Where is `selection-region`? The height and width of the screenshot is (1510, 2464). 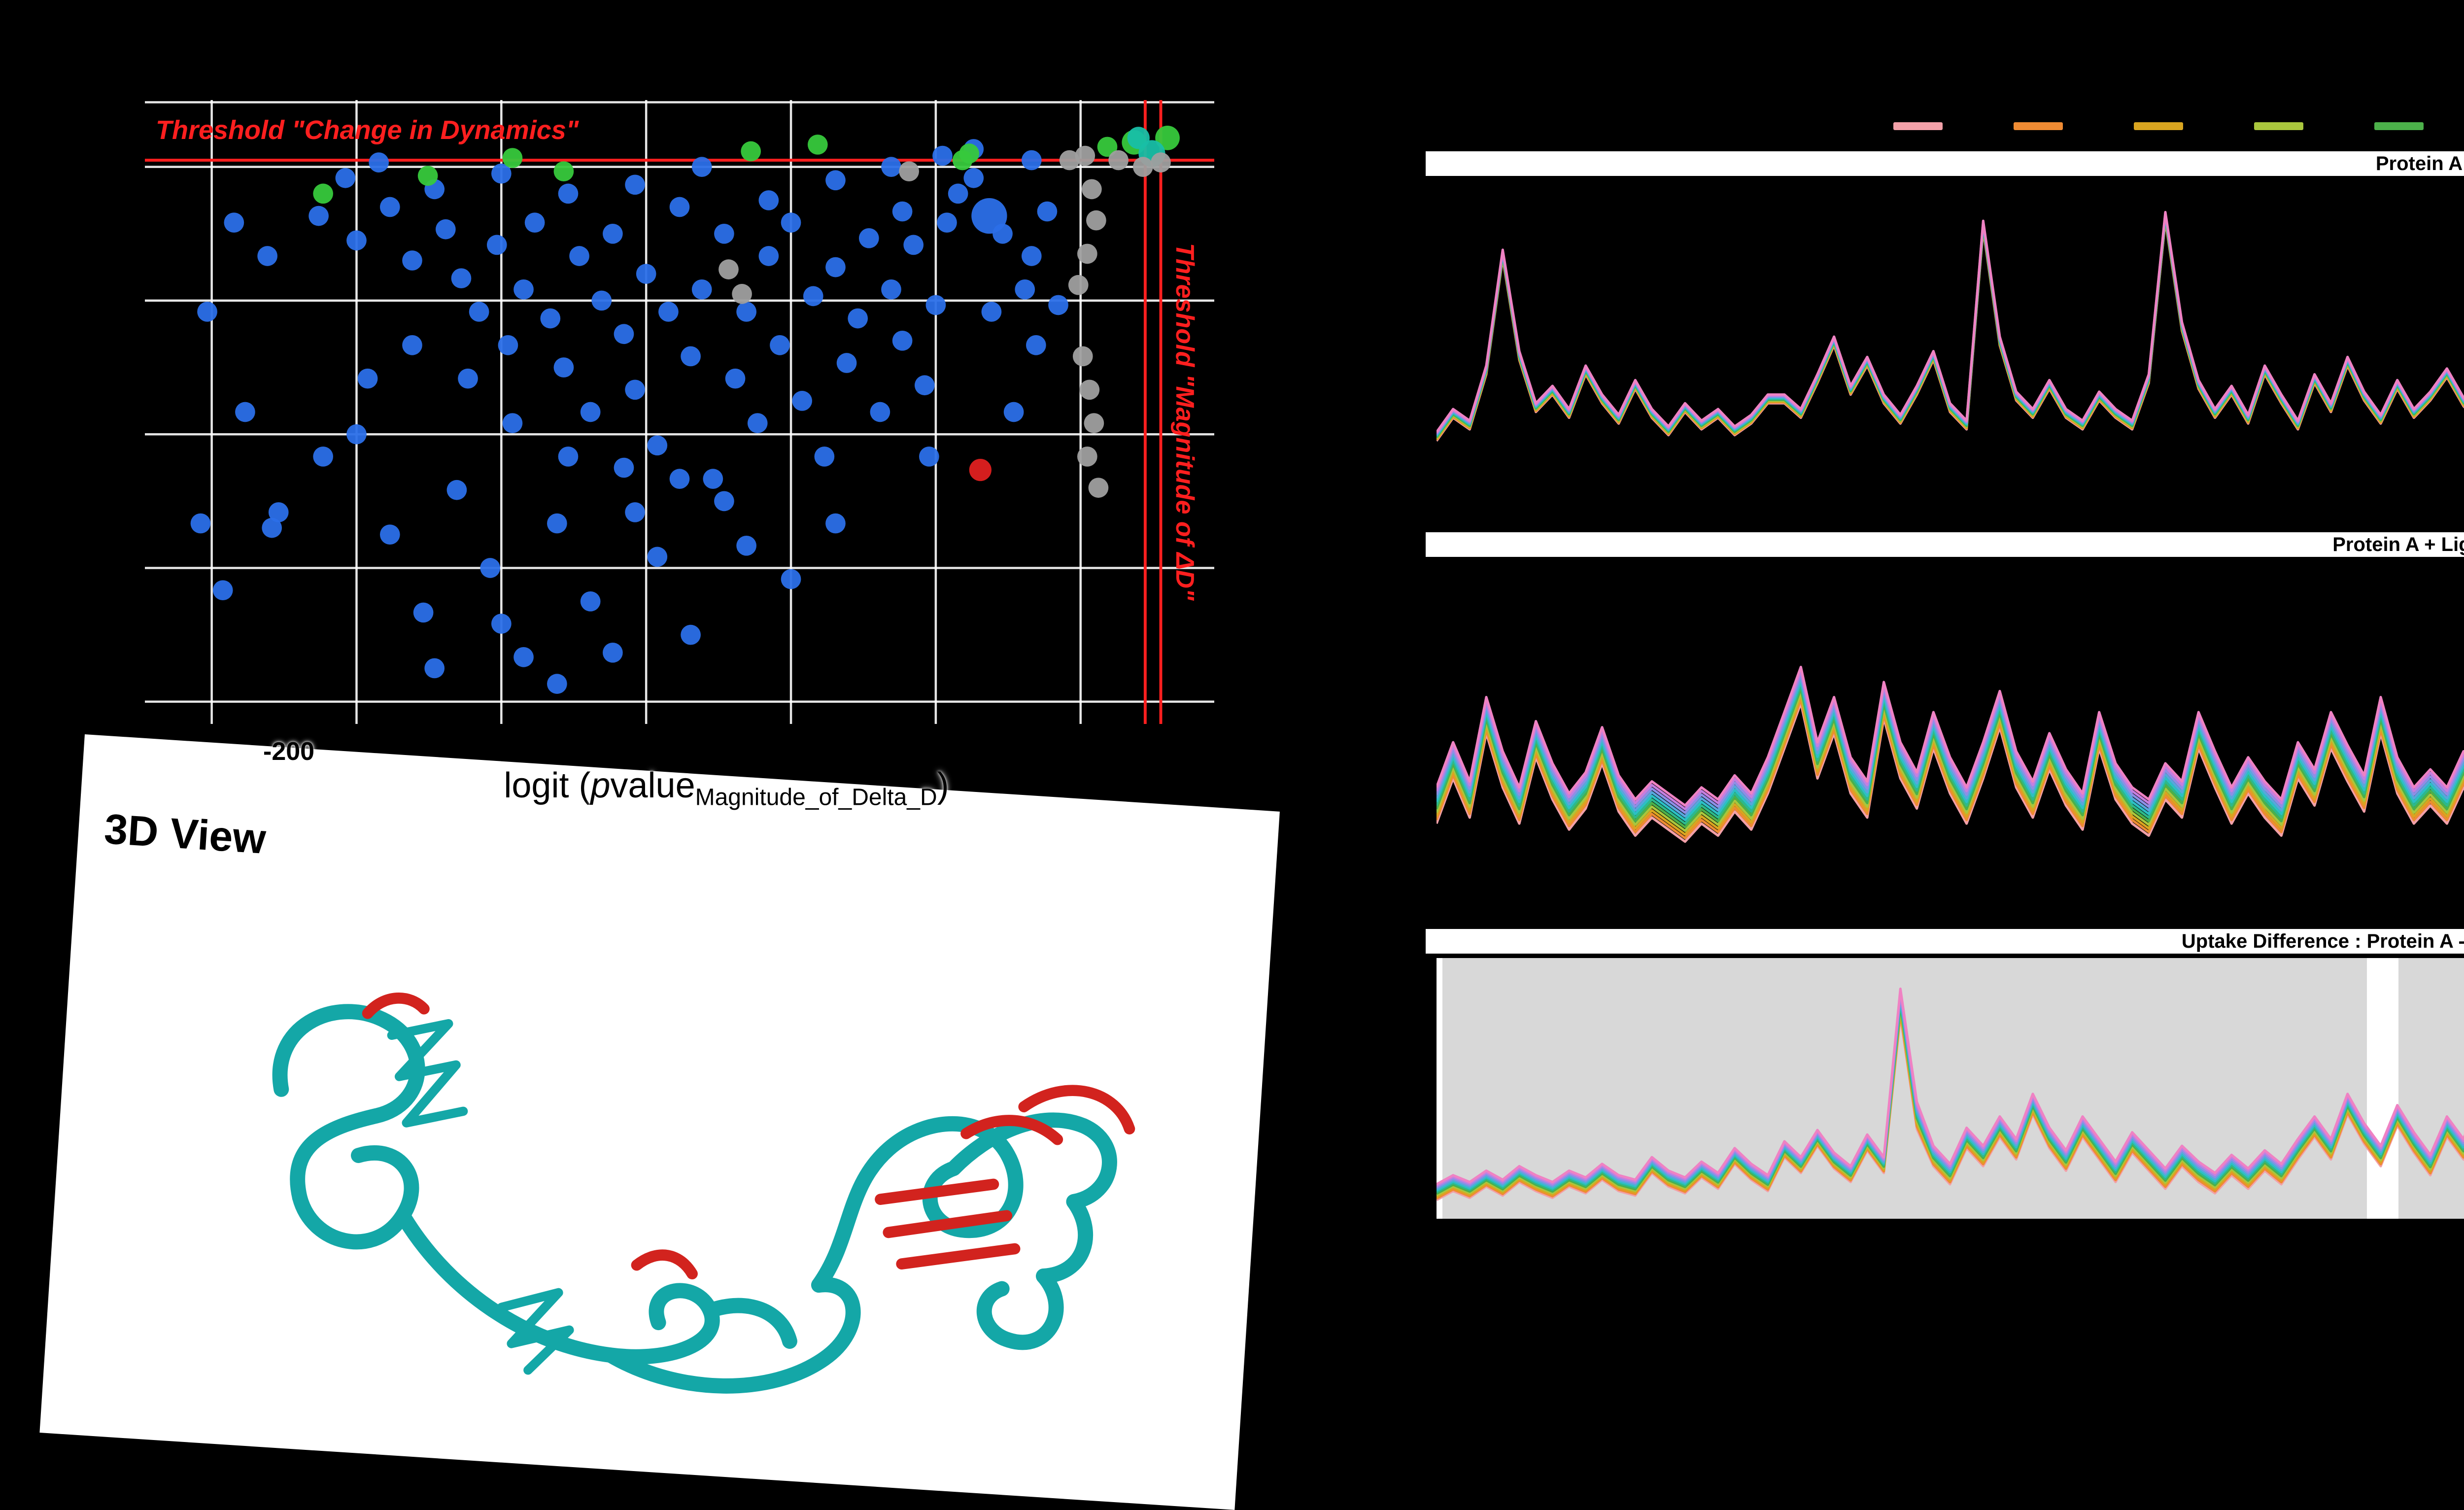
selection-region is located at coordinates (2431, 1088).